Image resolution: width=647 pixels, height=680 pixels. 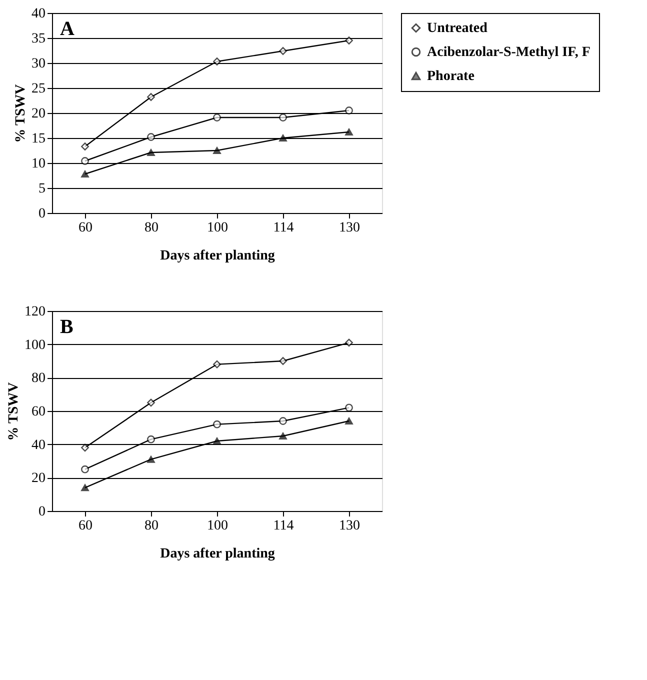 What do you see at coordinates (450, 76) in the screenshot?
I see `legend-label: Phorate` at bounding box center [450, 76].